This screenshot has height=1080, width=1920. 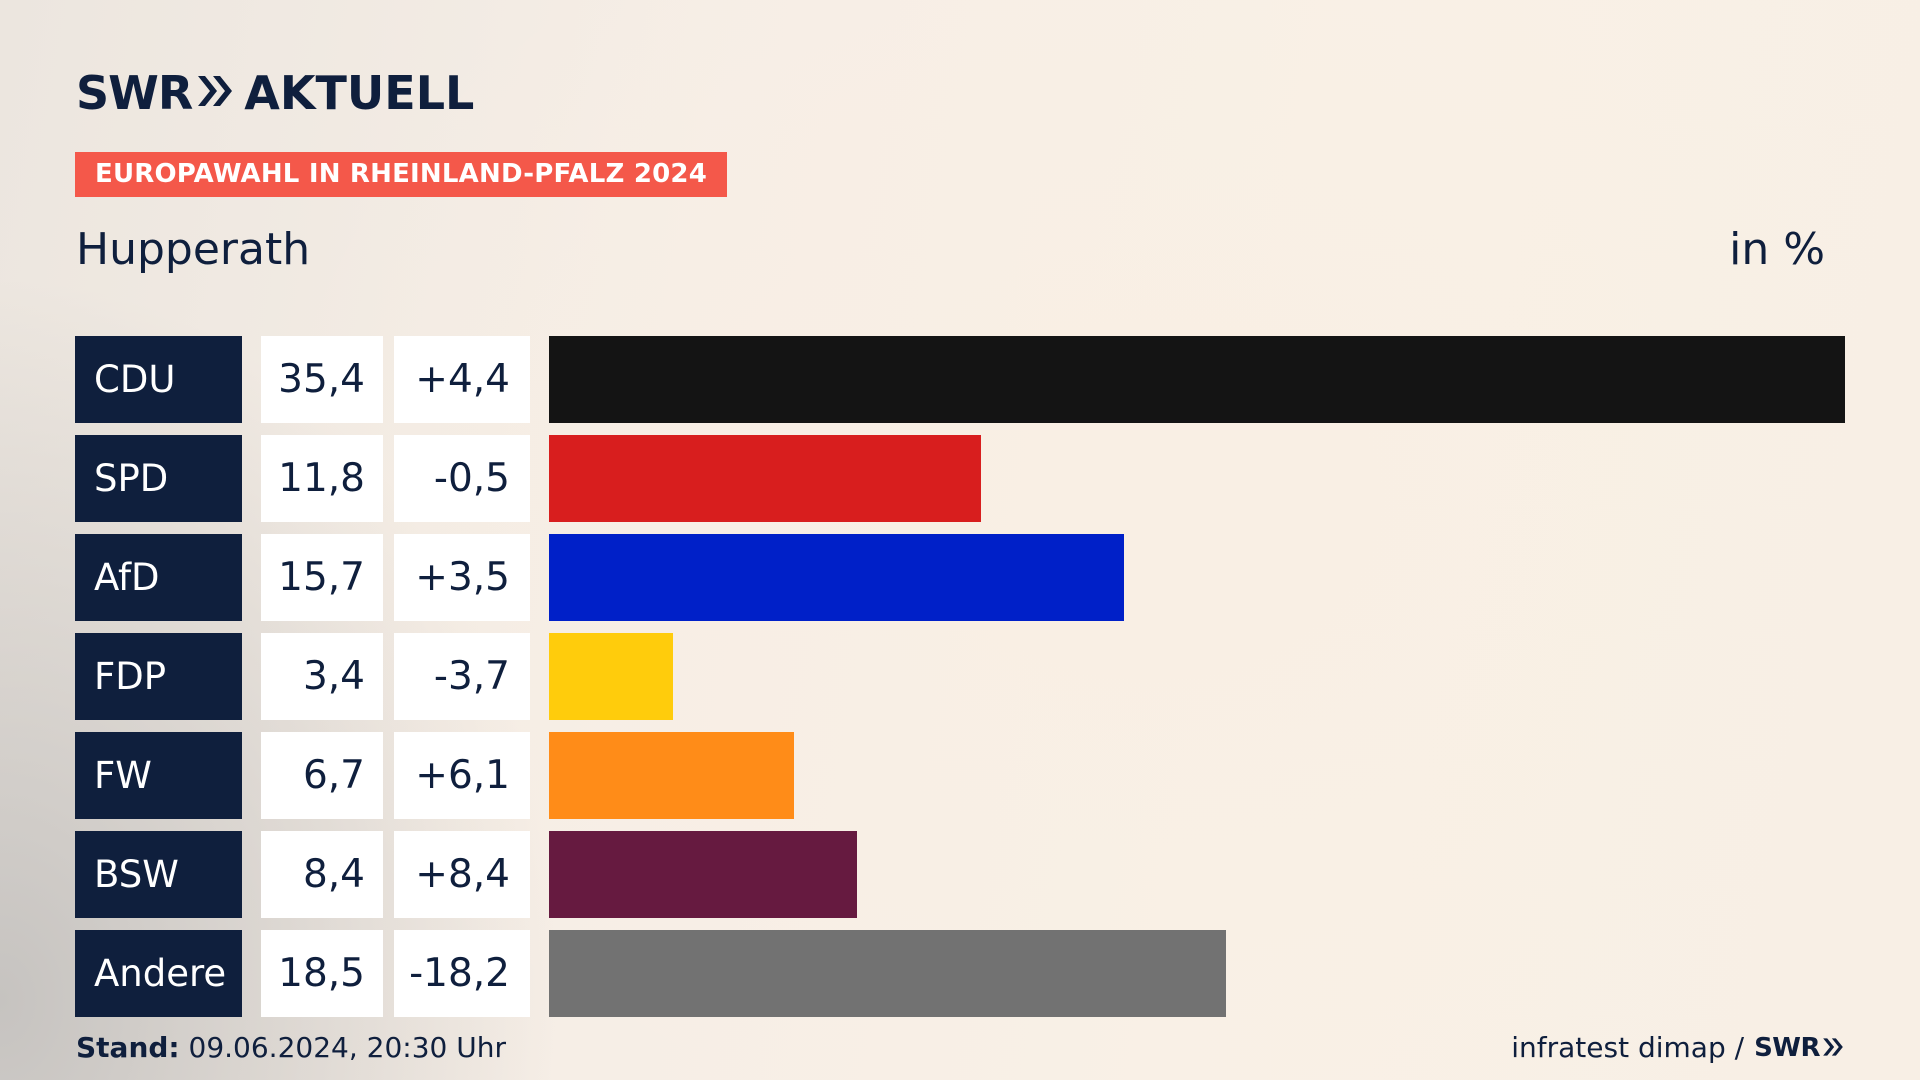 I want to click on result-row: Andere 18,5 -18,2, so click(x=960, y=973).